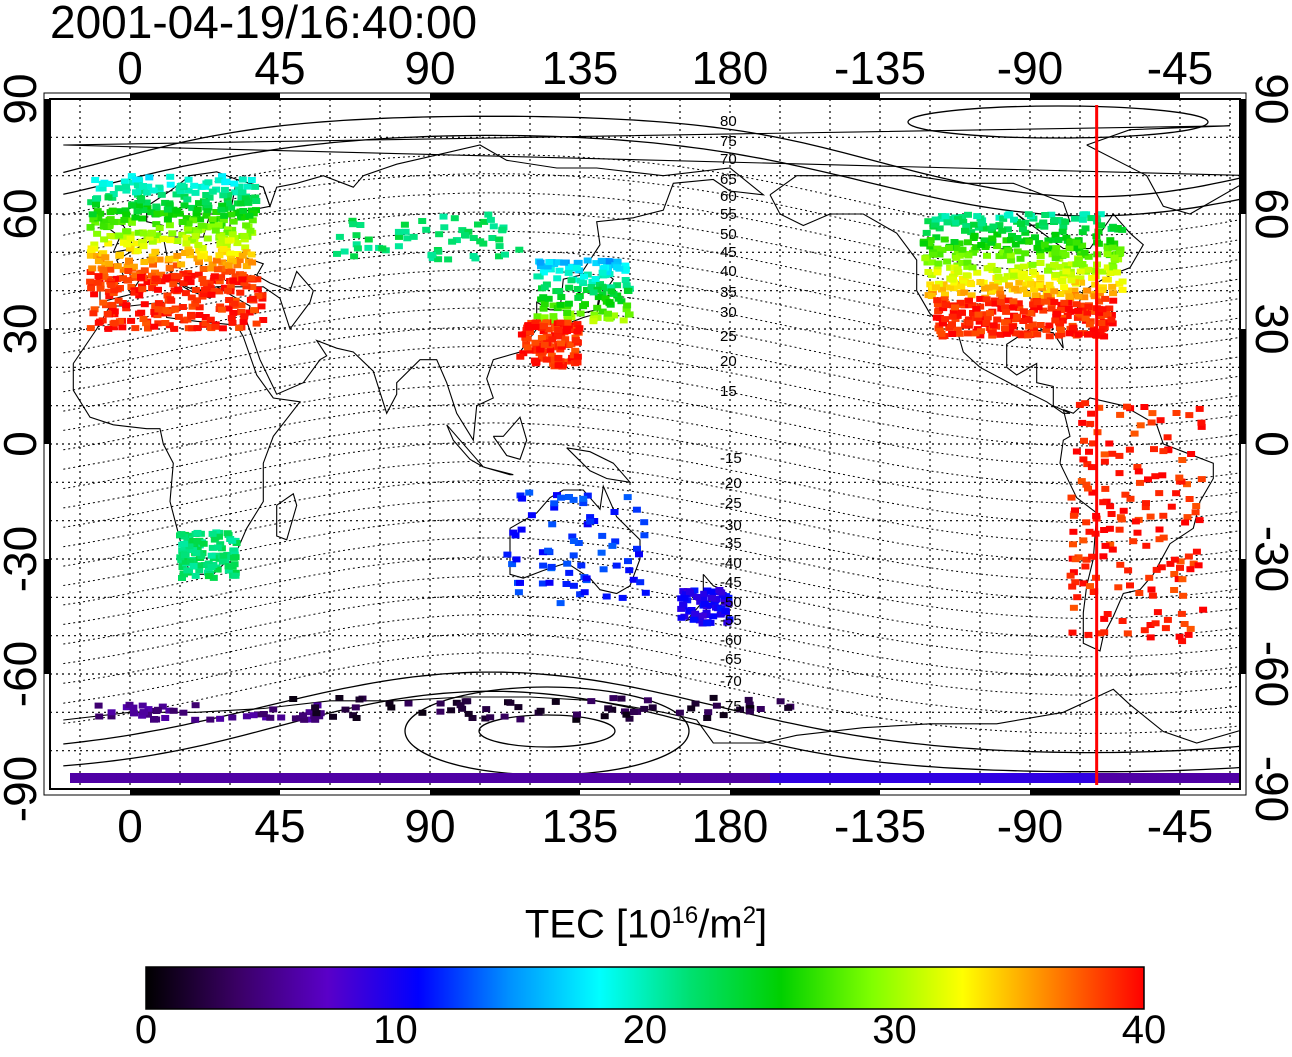  Describe the element at coordinates (429, 68) in the screenshot. I see `lon-tick-top: 90` at that location.